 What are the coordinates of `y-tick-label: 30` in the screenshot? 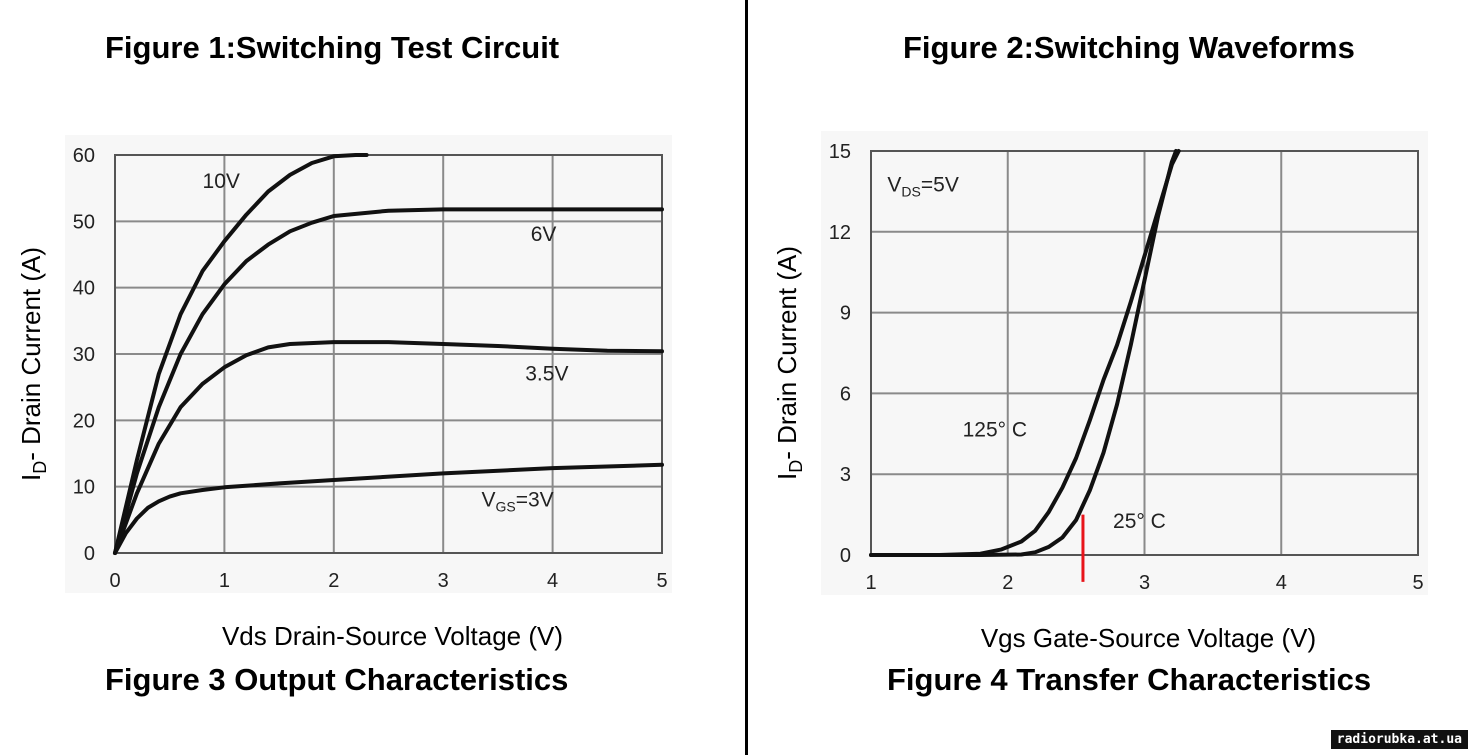 It's located at (84, 355).